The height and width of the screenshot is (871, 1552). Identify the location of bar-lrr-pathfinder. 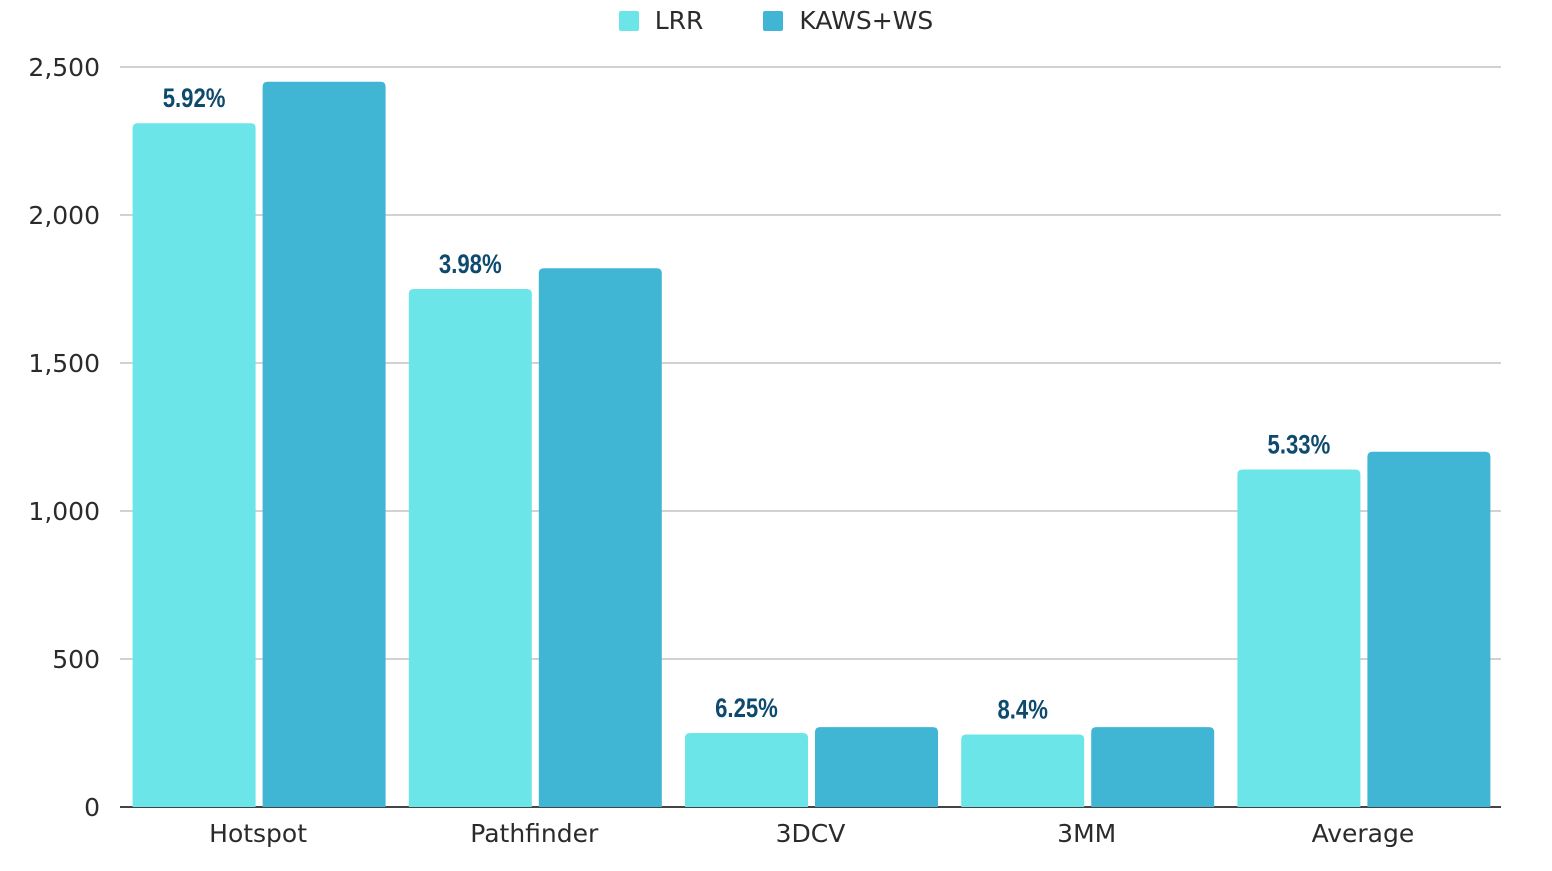
(470, 548).